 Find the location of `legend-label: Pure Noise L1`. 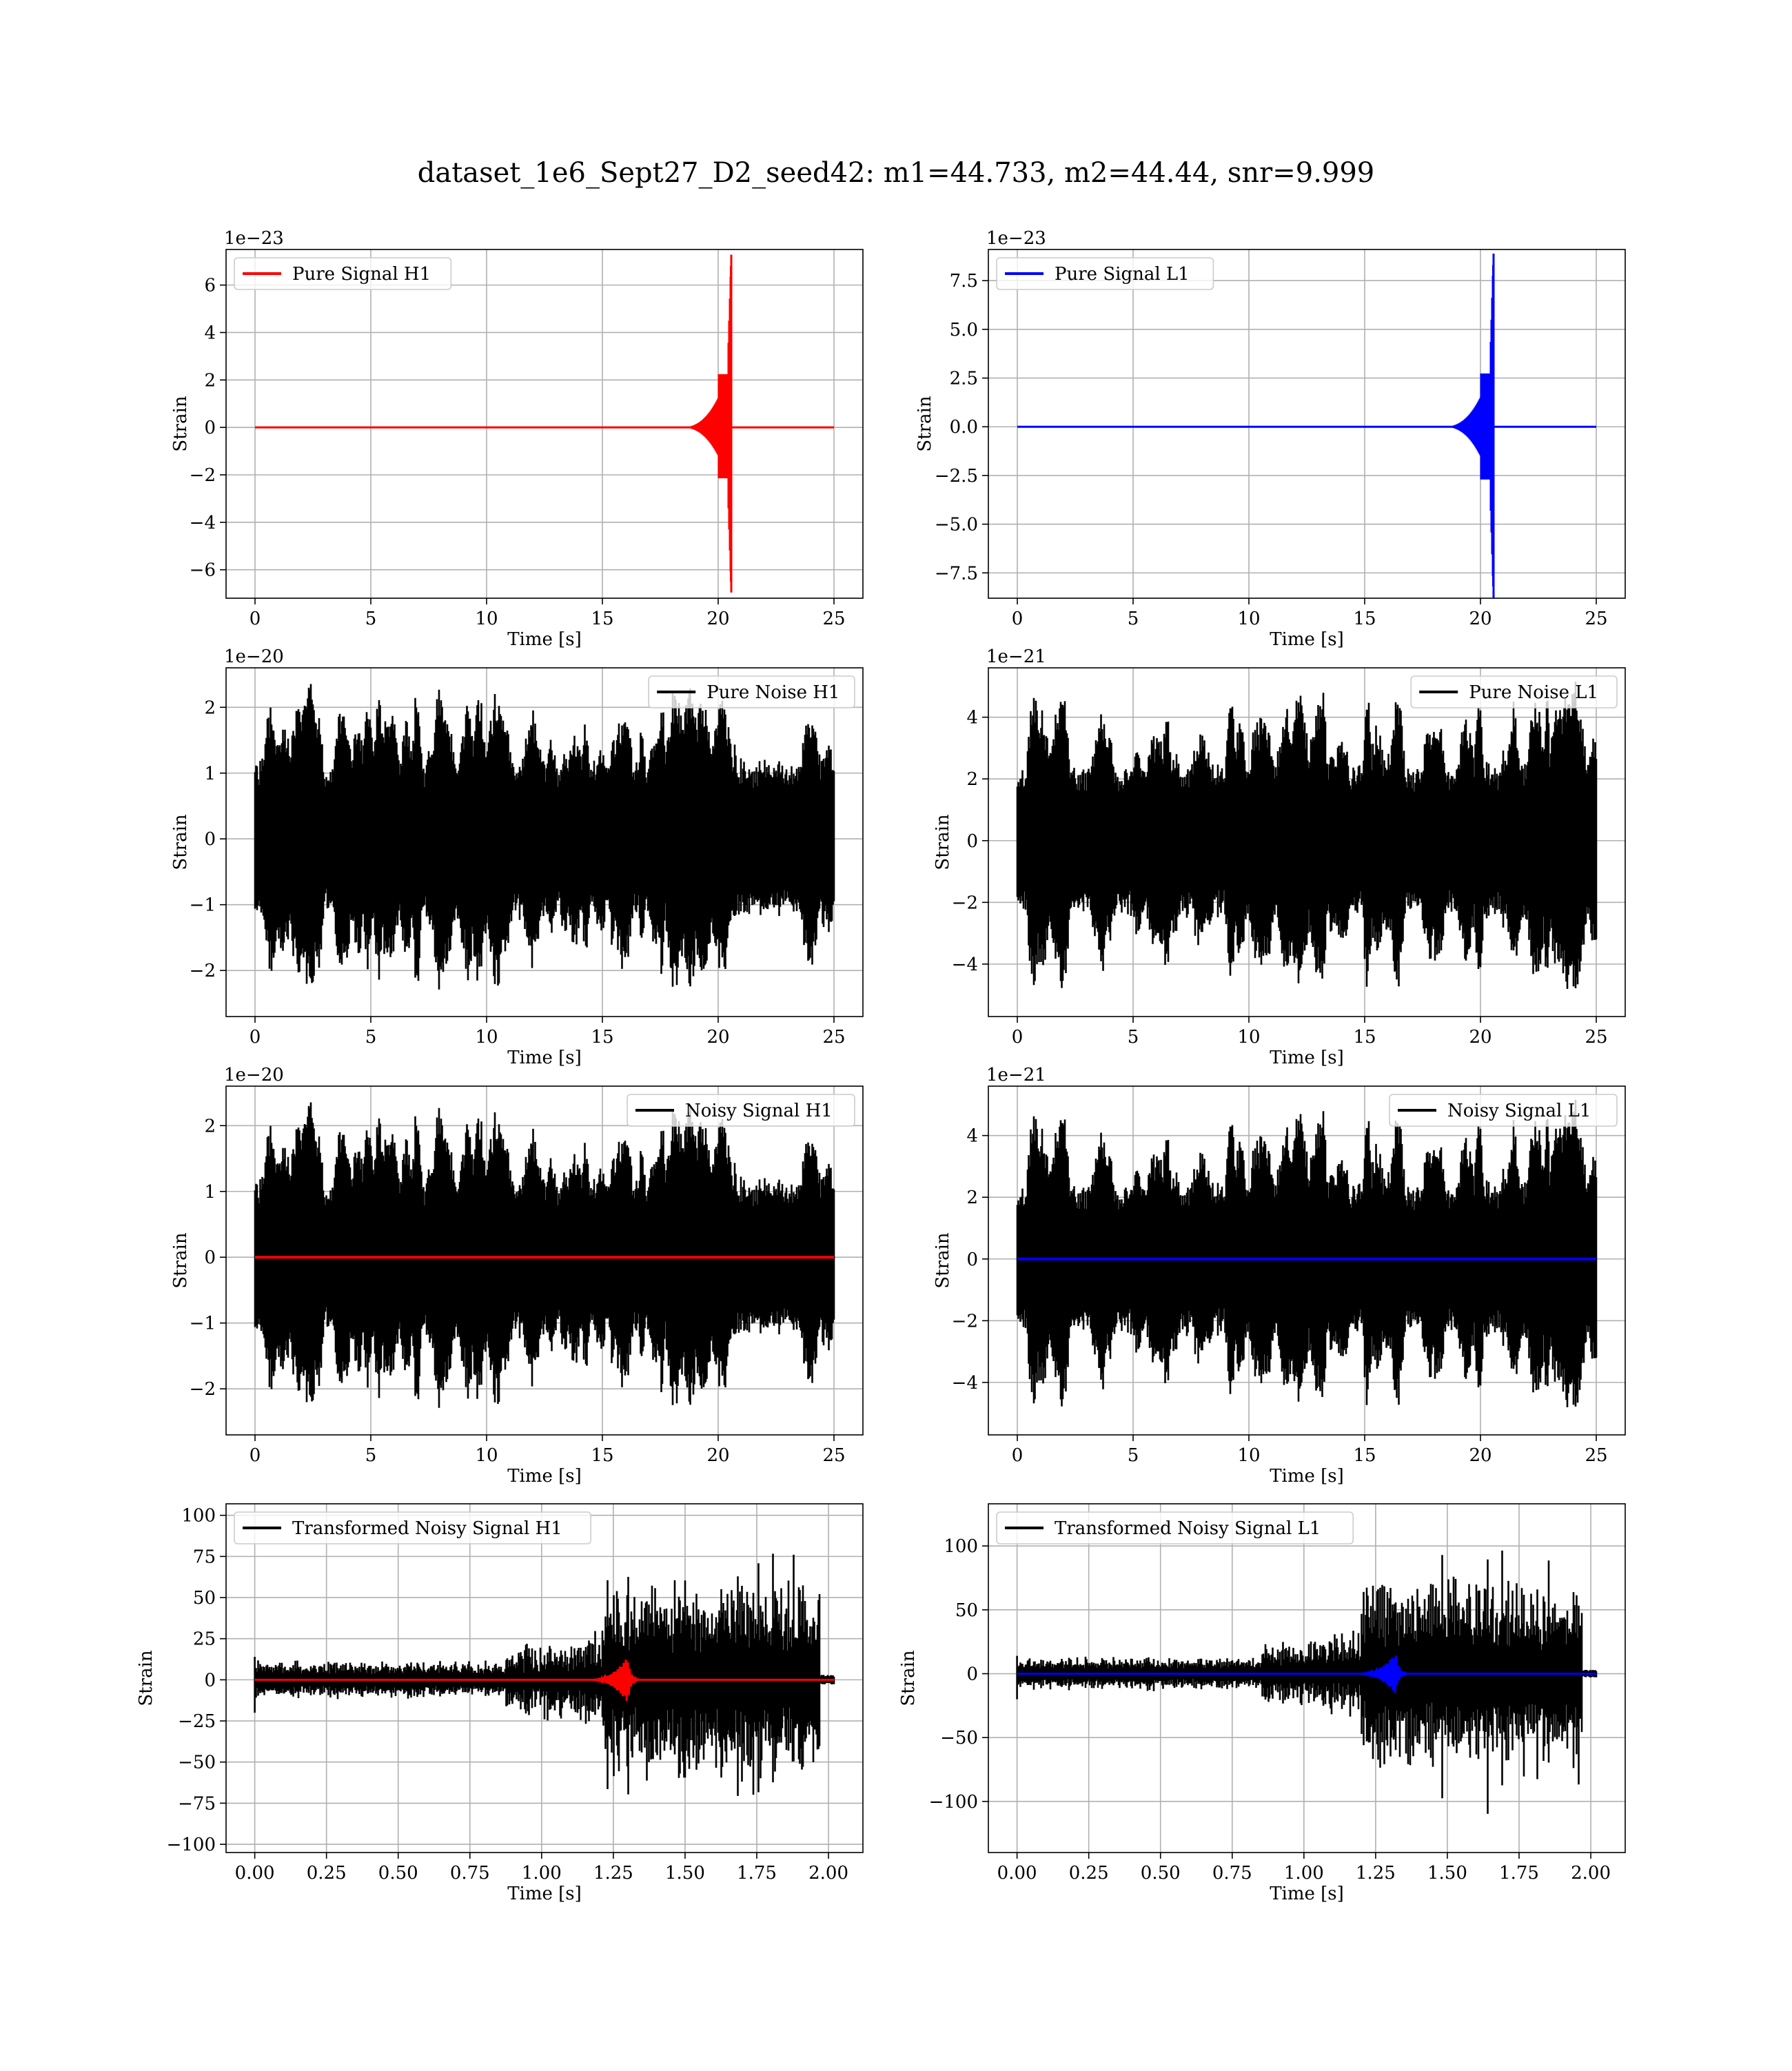

legend-label: Pure Noise L1 is located at coordinates (1533, 692).